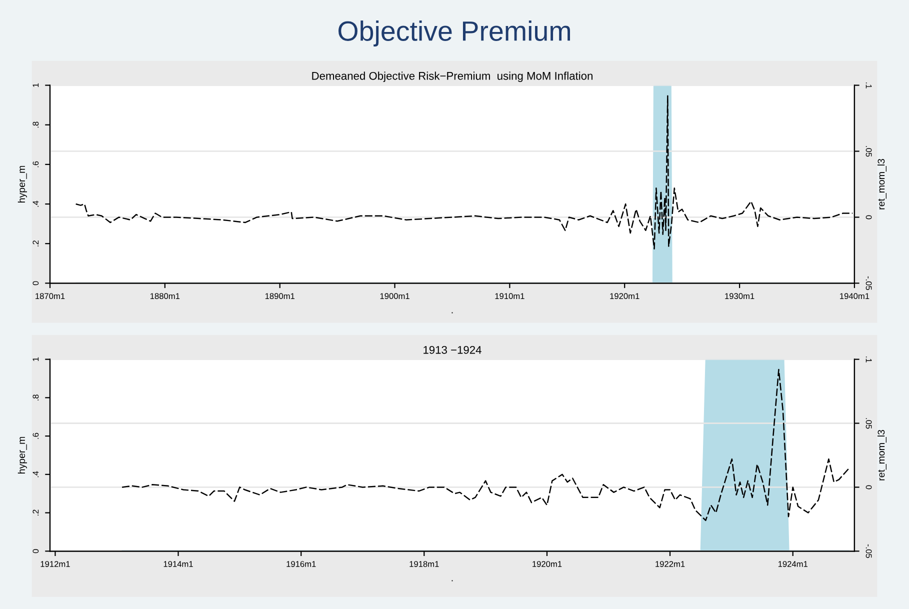 The height and width of the screenshot is (609, 909). Describe the element at coordinates (55, 564) in the screenshot. I see `x-tick-label: 1912m1` at that location.